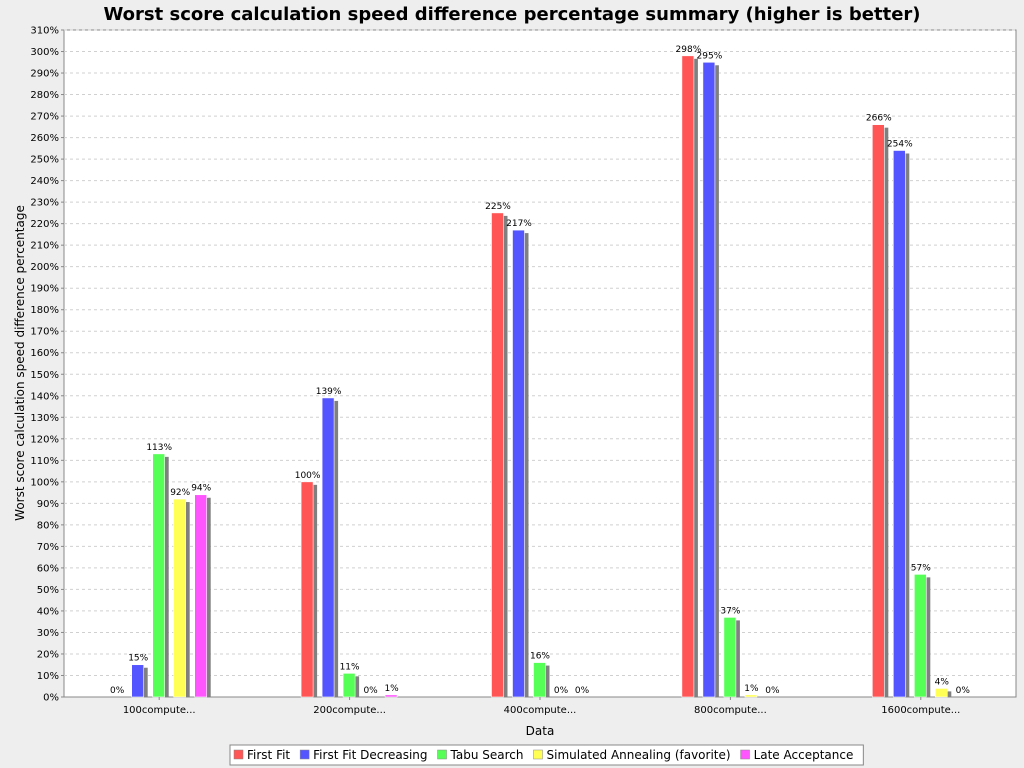 The image size is (1024, 768). I want to click on legend-label: Simulated Annealing (favorite), so click(639, 755).